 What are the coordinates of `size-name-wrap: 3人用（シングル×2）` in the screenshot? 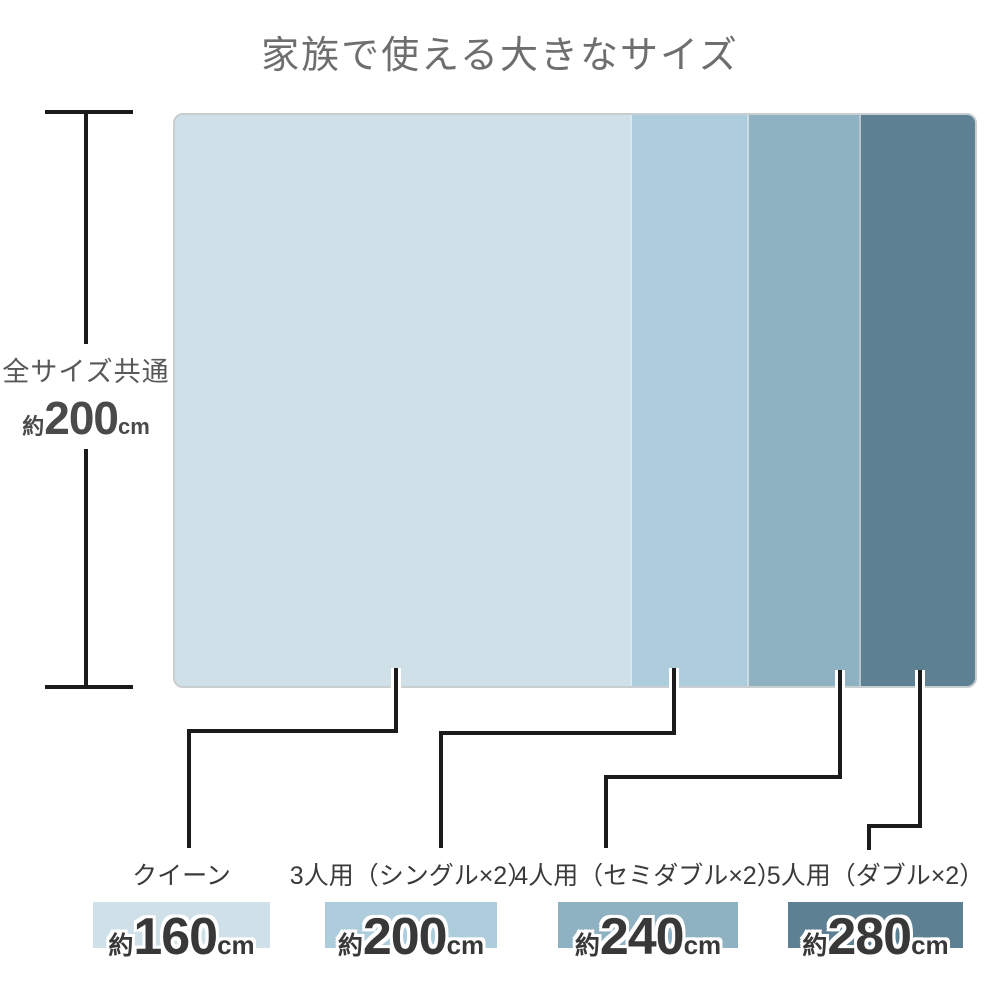 It's located at (411, 874).